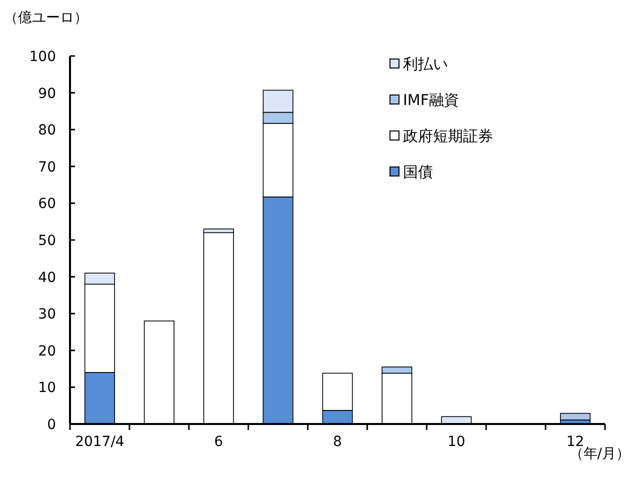 The height and width of the screenshot is (488, 635). Describe the element at coordinates (47, 351) in the screenshot. I see `y-tick-label: 20` at that location.